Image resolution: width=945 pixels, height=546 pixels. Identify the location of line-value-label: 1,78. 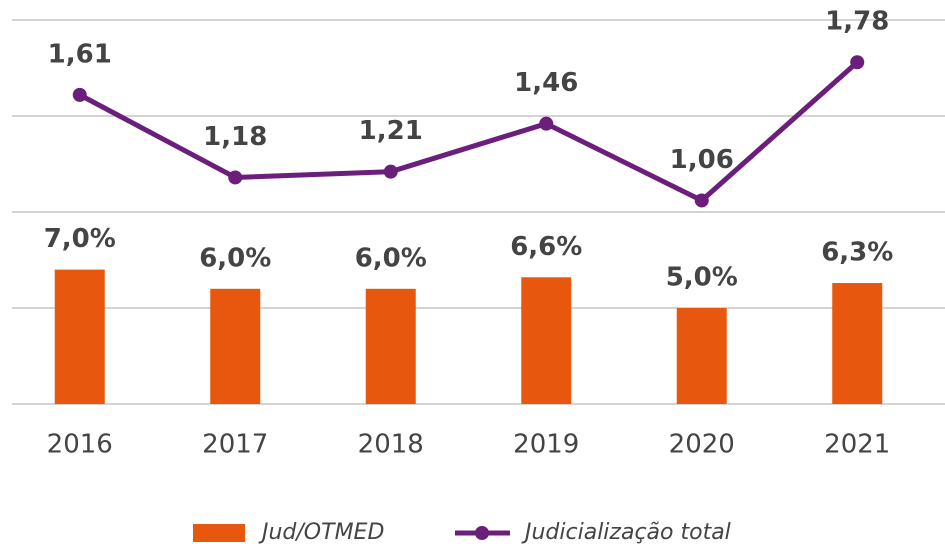
(857, 22).